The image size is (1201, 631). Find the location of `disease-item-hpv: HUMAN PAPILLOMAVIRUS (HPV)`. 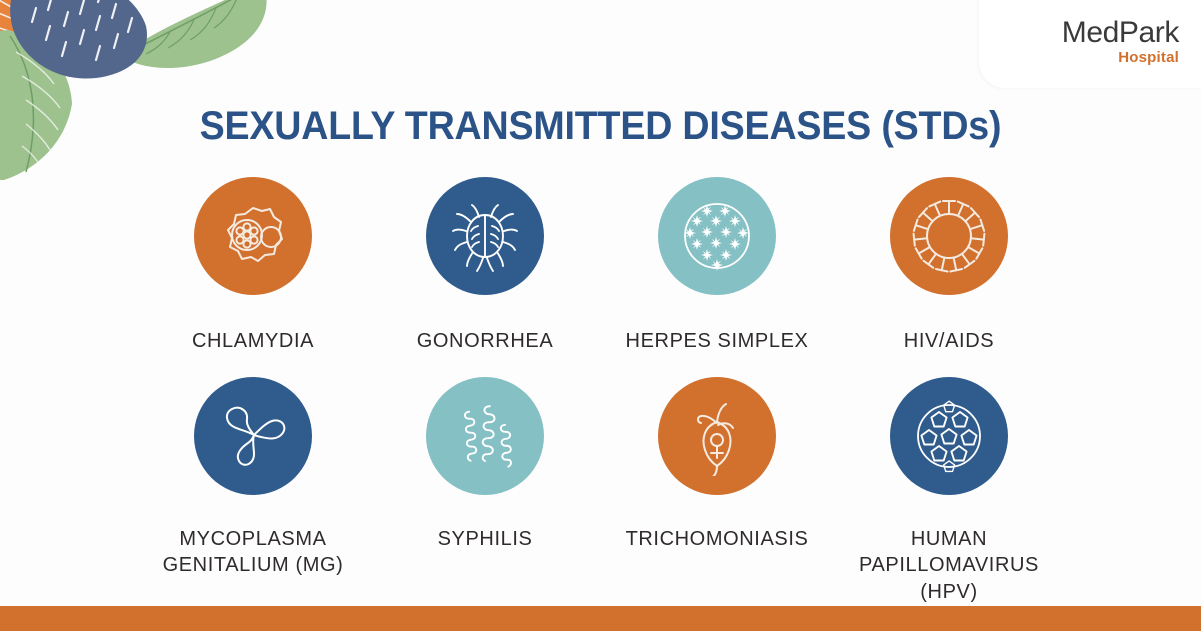

disease-item-hpv: HUMAN PAPILLOMAVIRUS (HPV) is located at coordinates (949, 491).